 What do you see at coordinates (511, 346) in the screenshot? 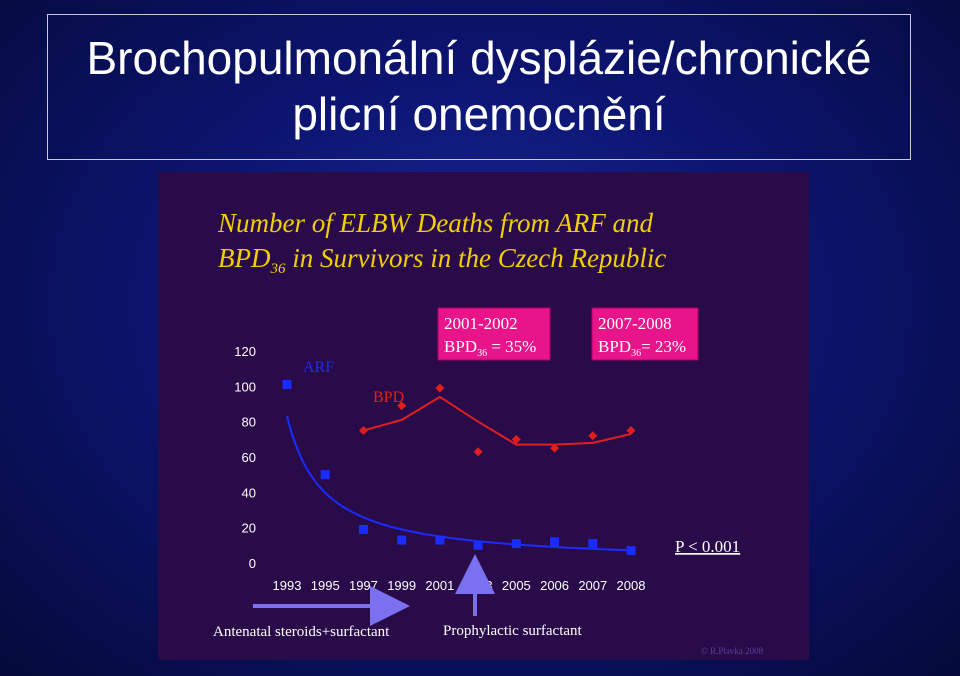
I see `callout-percent: = 35%` at bounding box center [511, 346].